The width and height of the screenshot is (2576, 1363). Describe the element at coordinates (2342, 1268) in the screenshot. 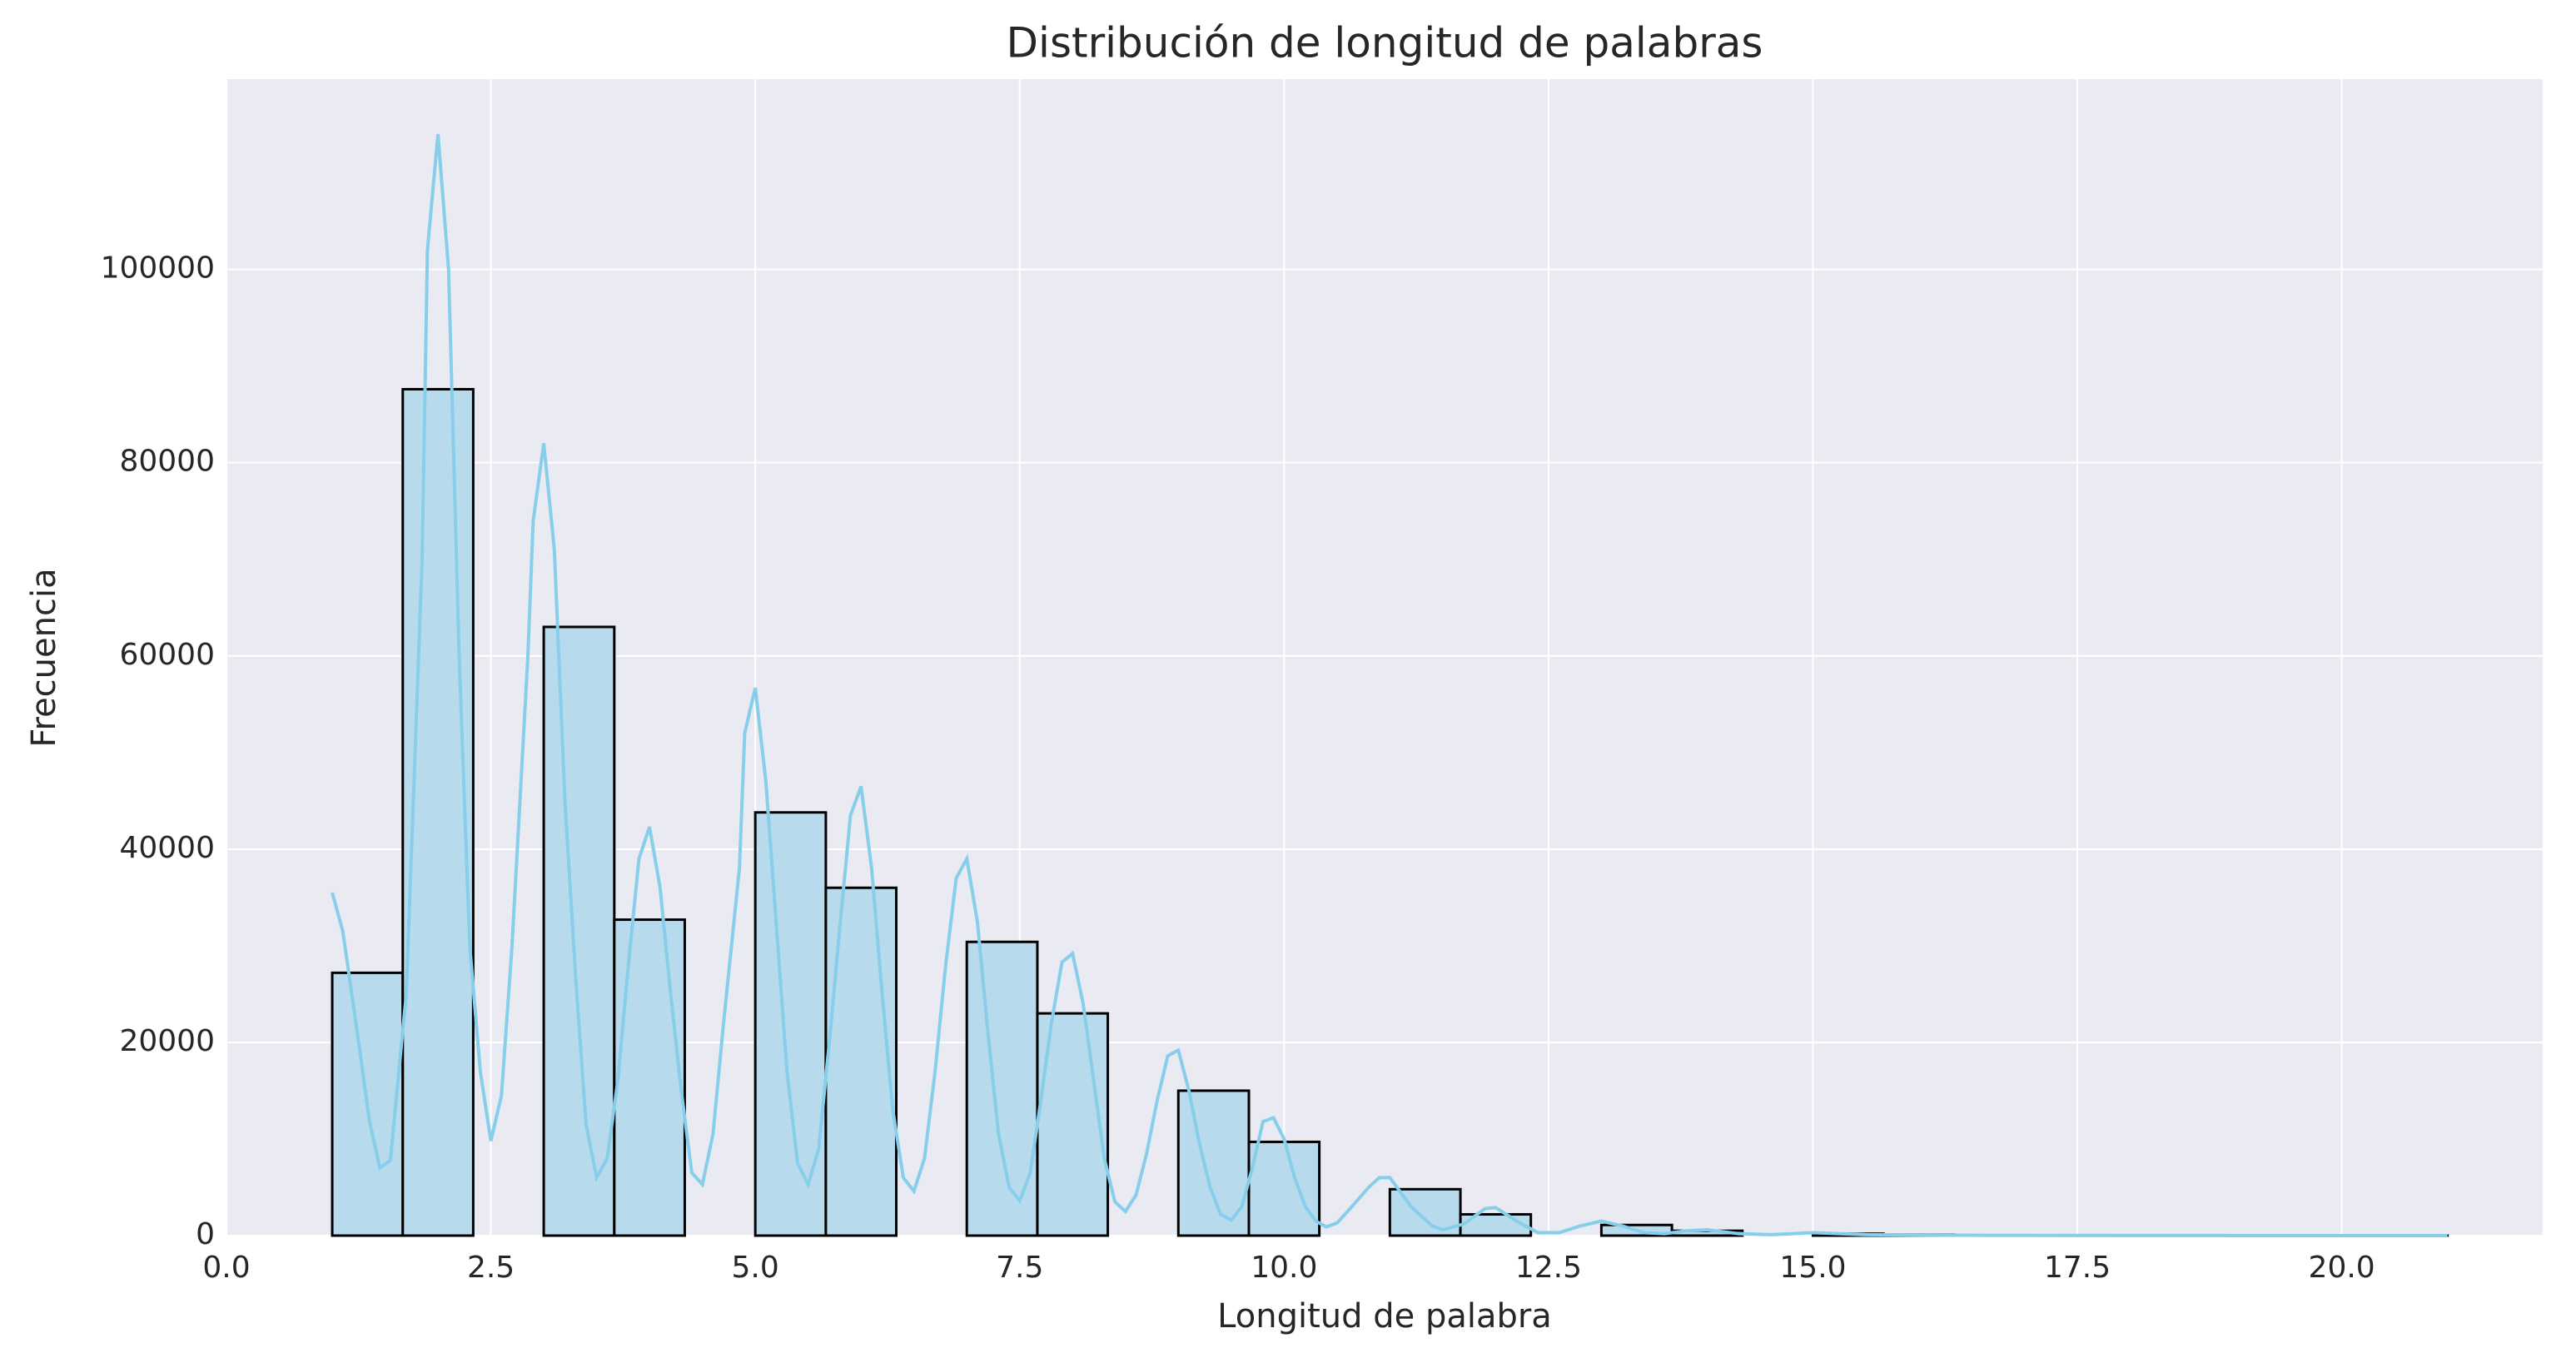

I see `x-tick-label: 20.0` at that location.